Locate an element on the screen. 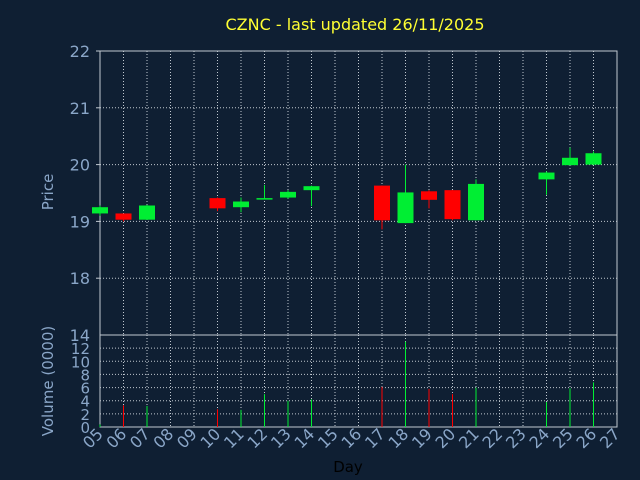 The height and width of the screenshot is (480, 640). volume-axis-label: Volume (0000) is located at coordinates (48, 381).